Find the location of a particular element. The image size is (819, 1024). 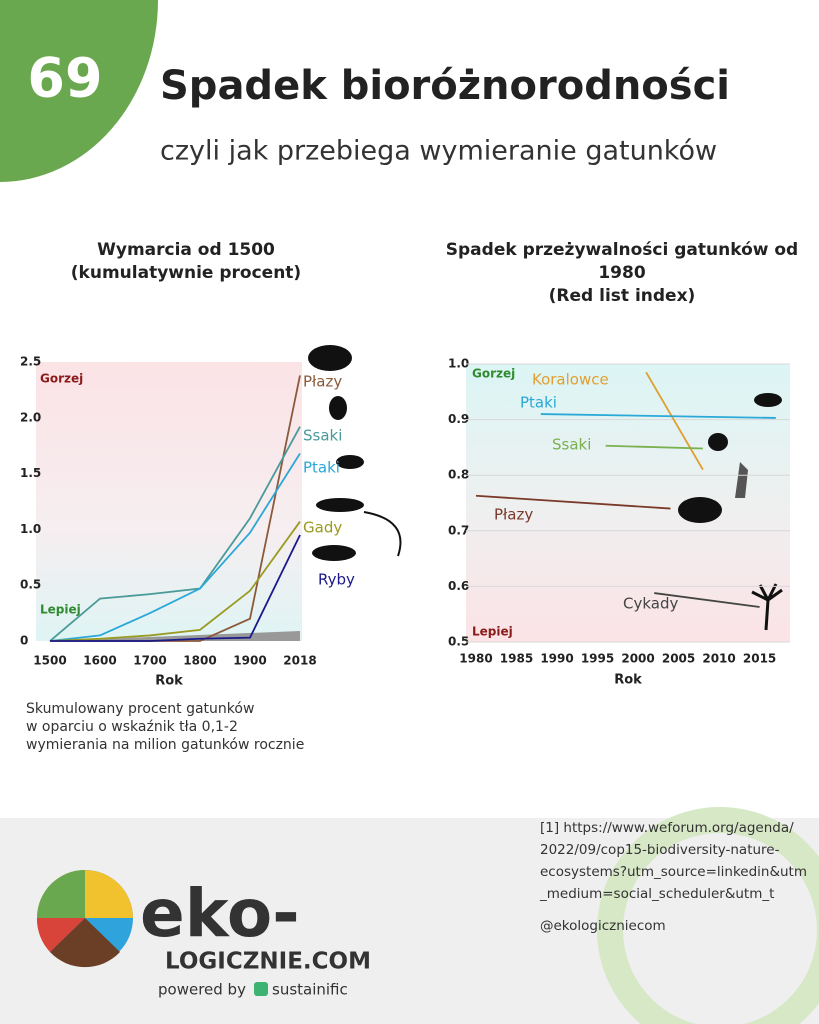

y-tick-label: 0.6 is located at coordinates (458, 586).